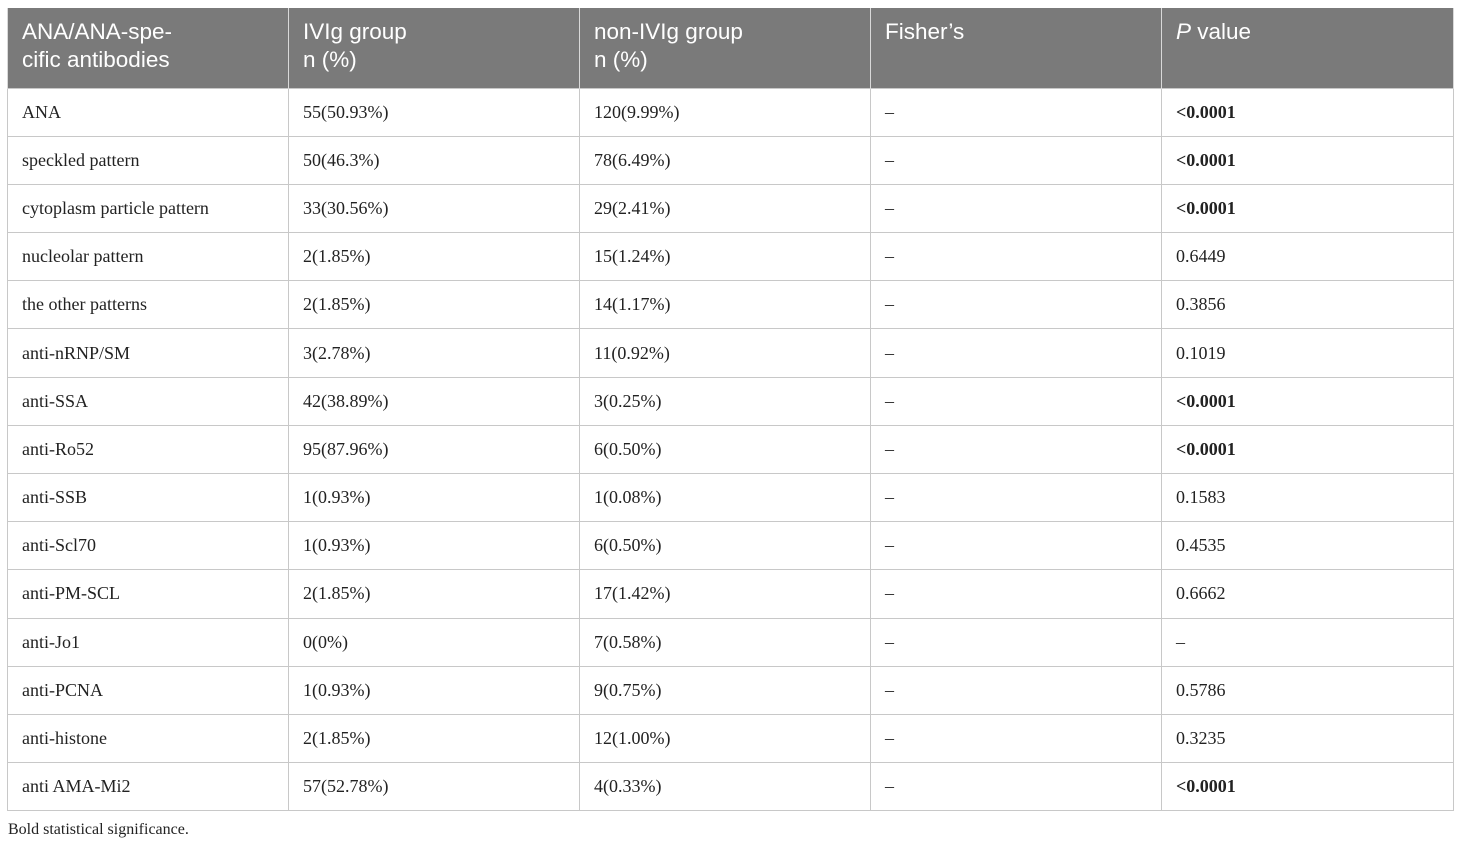  Describe the element at coordinates (1307, 594) in the screenshot. I see `cell-p-value: 0.6662` at that location.